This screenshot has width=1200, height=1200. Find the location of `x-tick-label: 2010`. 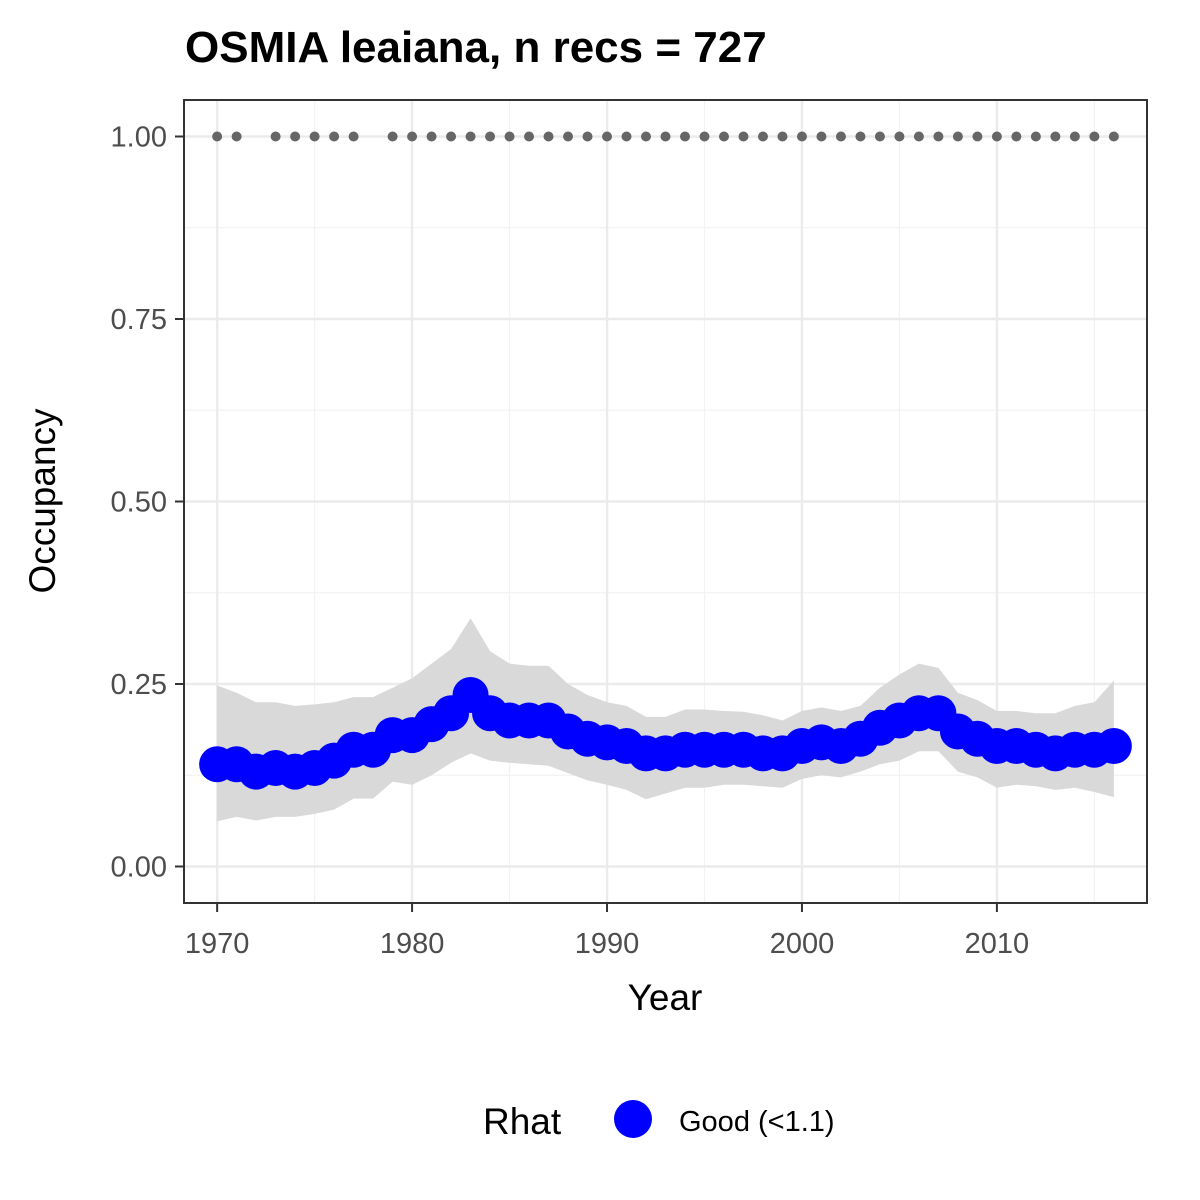

x-tick-label: 2010 is located at coordinates (997, 944).